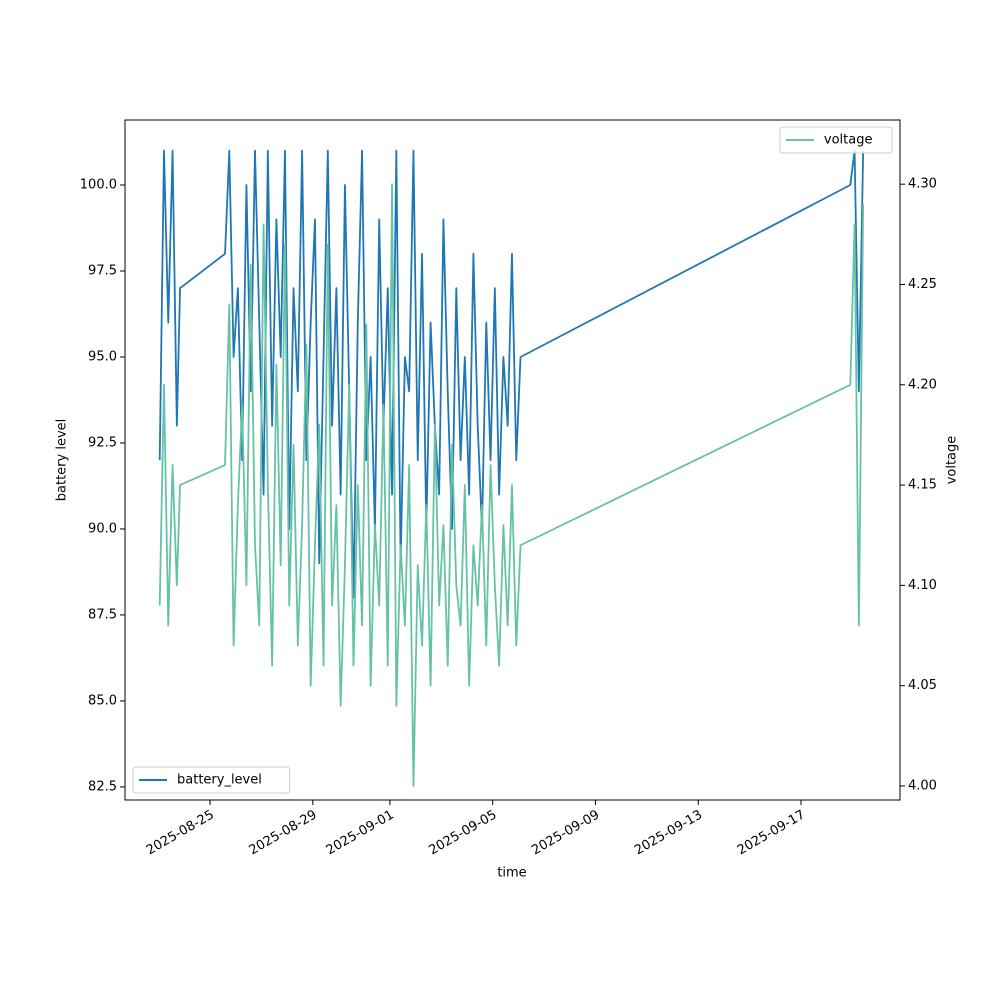 This screenshot has height=1000, width=1000. What do you see at coordinates (952, 460) in the screenshot?
I see `y2-axis-label: voltage` at bounding box center [952, 460].